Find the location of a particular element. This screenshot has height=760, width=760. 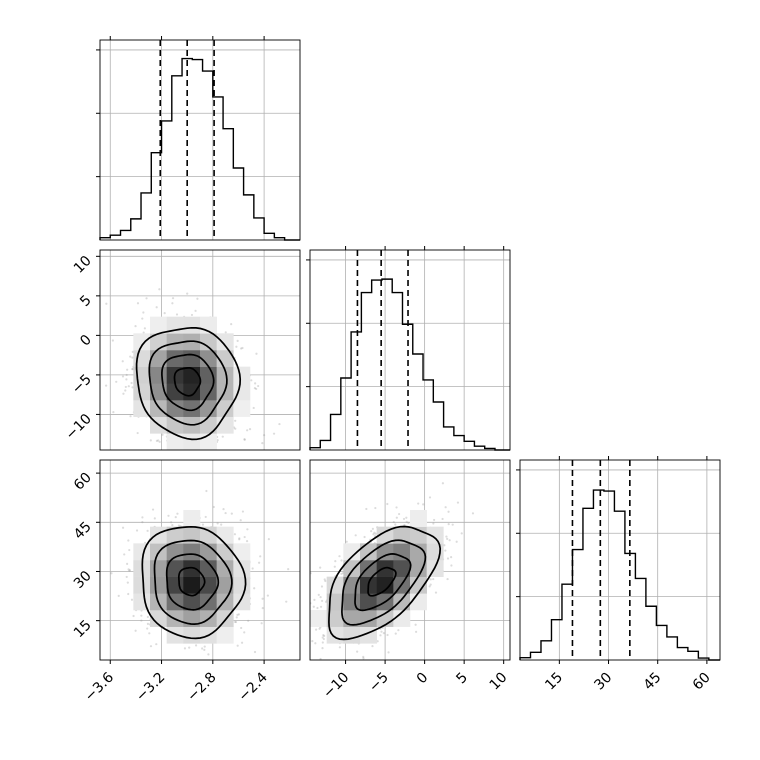

x-tick-label: 10 is located at coordinates (499, 682).